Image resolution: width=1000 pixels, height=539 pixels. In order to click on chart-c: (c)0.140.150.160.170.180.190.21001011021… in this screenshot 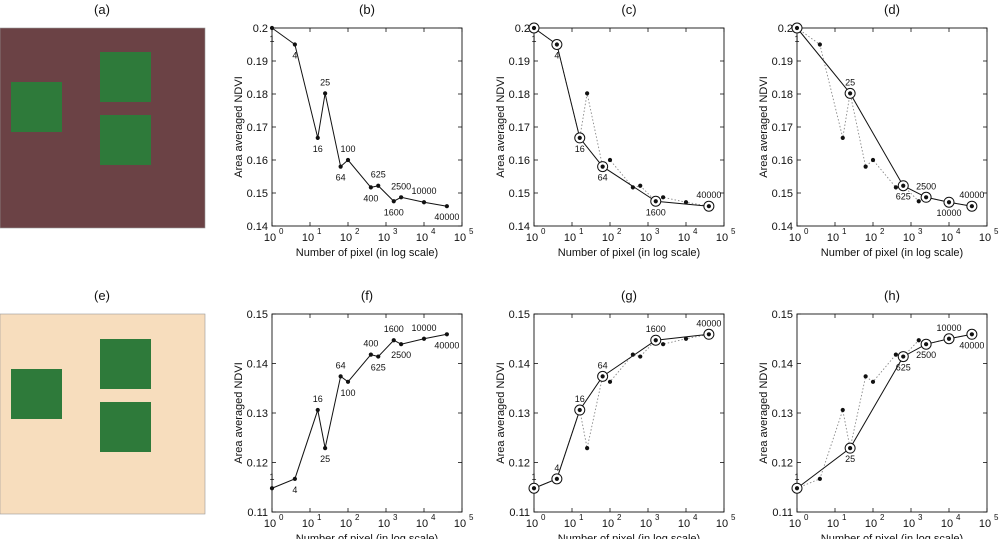, I will do `click(615, 130)`.